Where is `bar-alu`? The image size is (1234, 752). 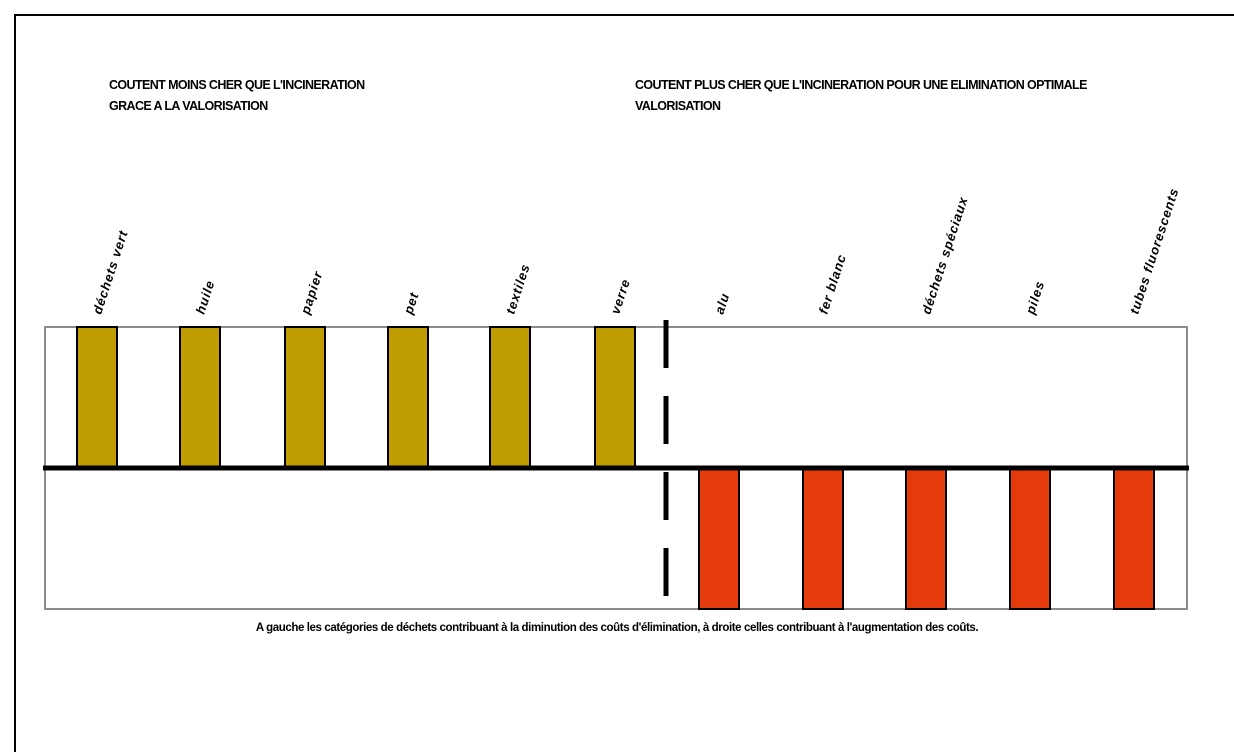 bar-alu is located at coordinates (719, 538).